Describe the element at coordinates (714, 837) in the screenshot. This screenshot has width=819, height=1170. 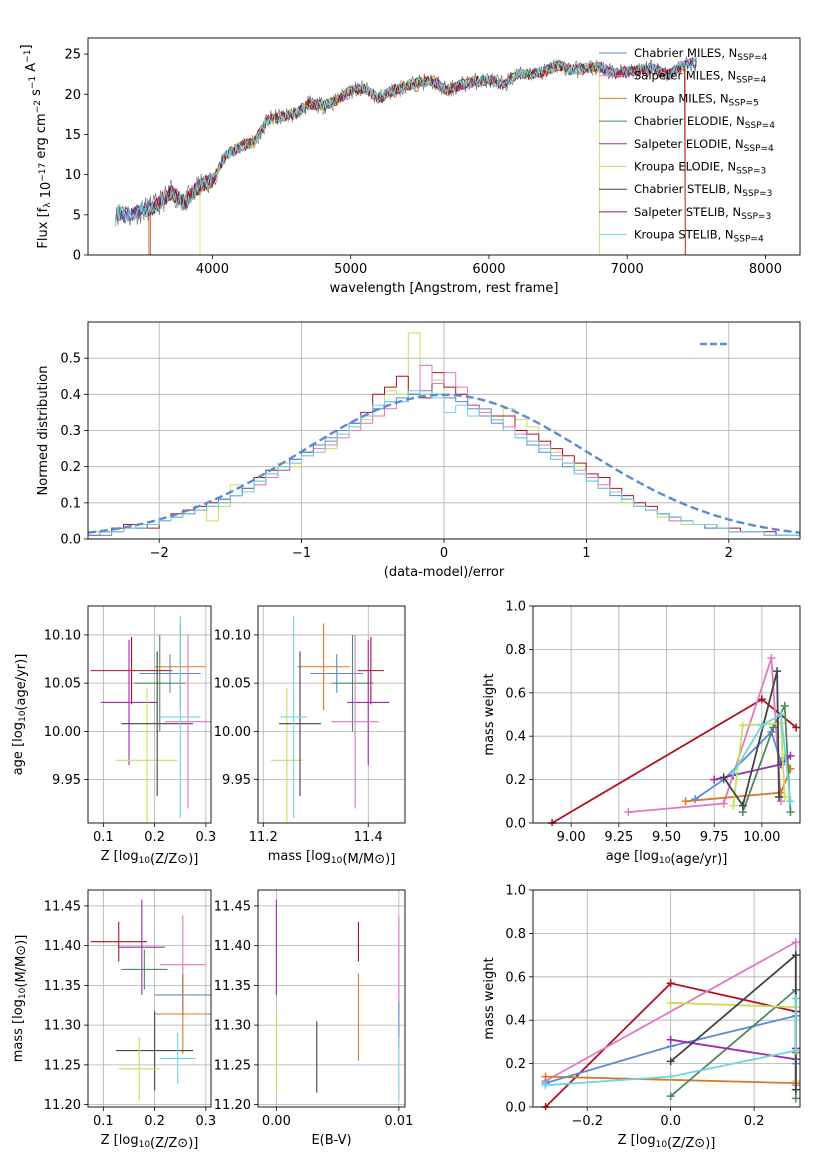
I see `x-tick-label: 9.75` at that location.